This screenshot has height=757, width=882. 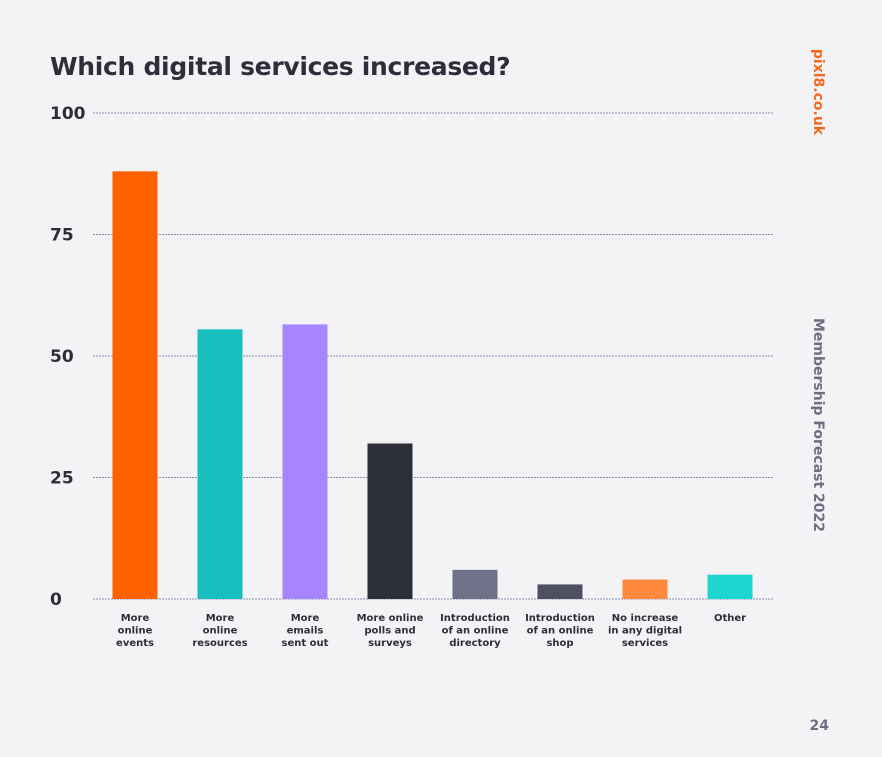 I want to click on x-category-label: services, so click(x=645, y=643).